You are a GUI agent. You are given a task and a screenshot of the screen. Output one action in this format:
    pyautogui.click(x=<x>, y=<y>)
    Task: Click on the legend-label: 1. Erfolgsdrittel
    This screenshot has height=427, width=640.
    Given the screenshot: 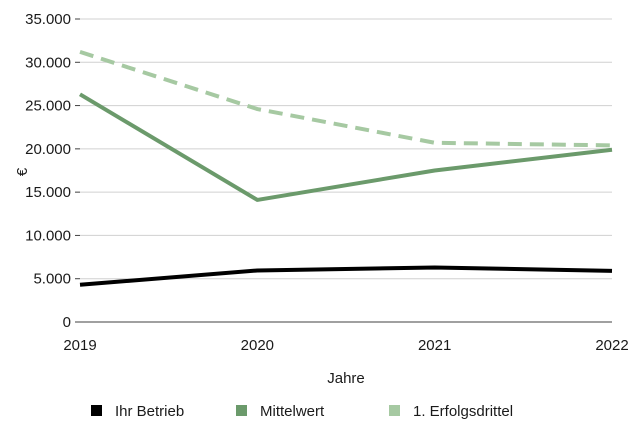 What is the action you would take?
    pyautogui.click(x=463, y=411)
    